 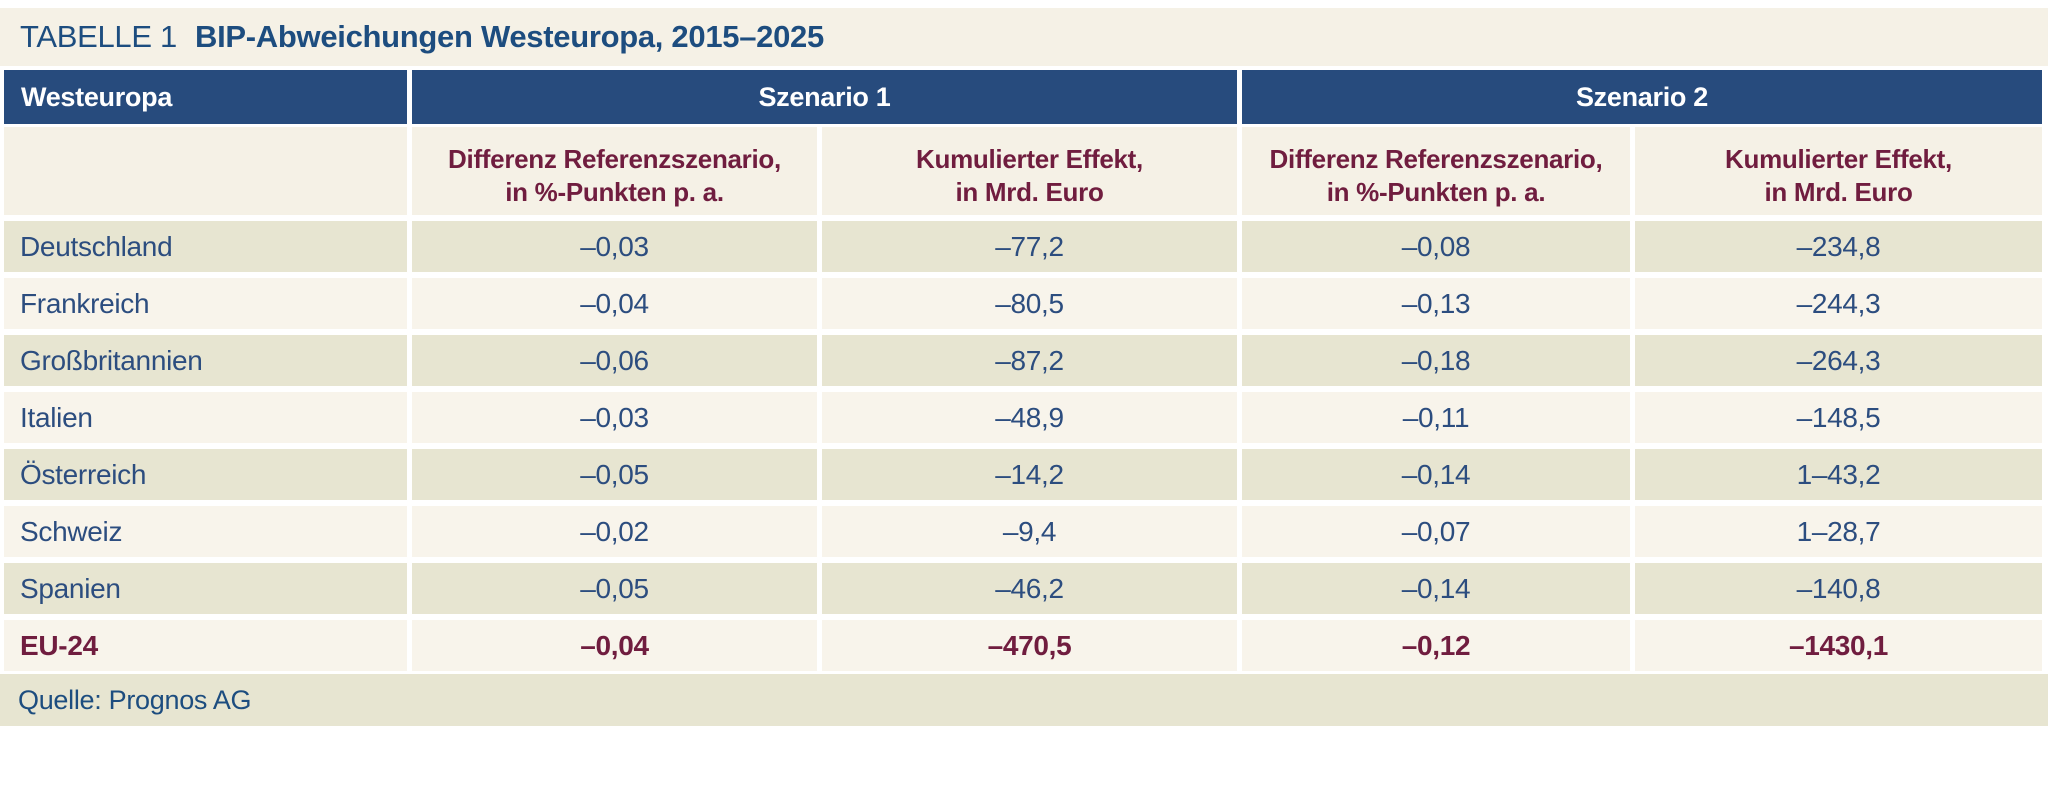 I want to click on table-row-frankreich: Frankreich –0,04 –80,5 –0,13 –244,3, so click(x=1024, y=303).